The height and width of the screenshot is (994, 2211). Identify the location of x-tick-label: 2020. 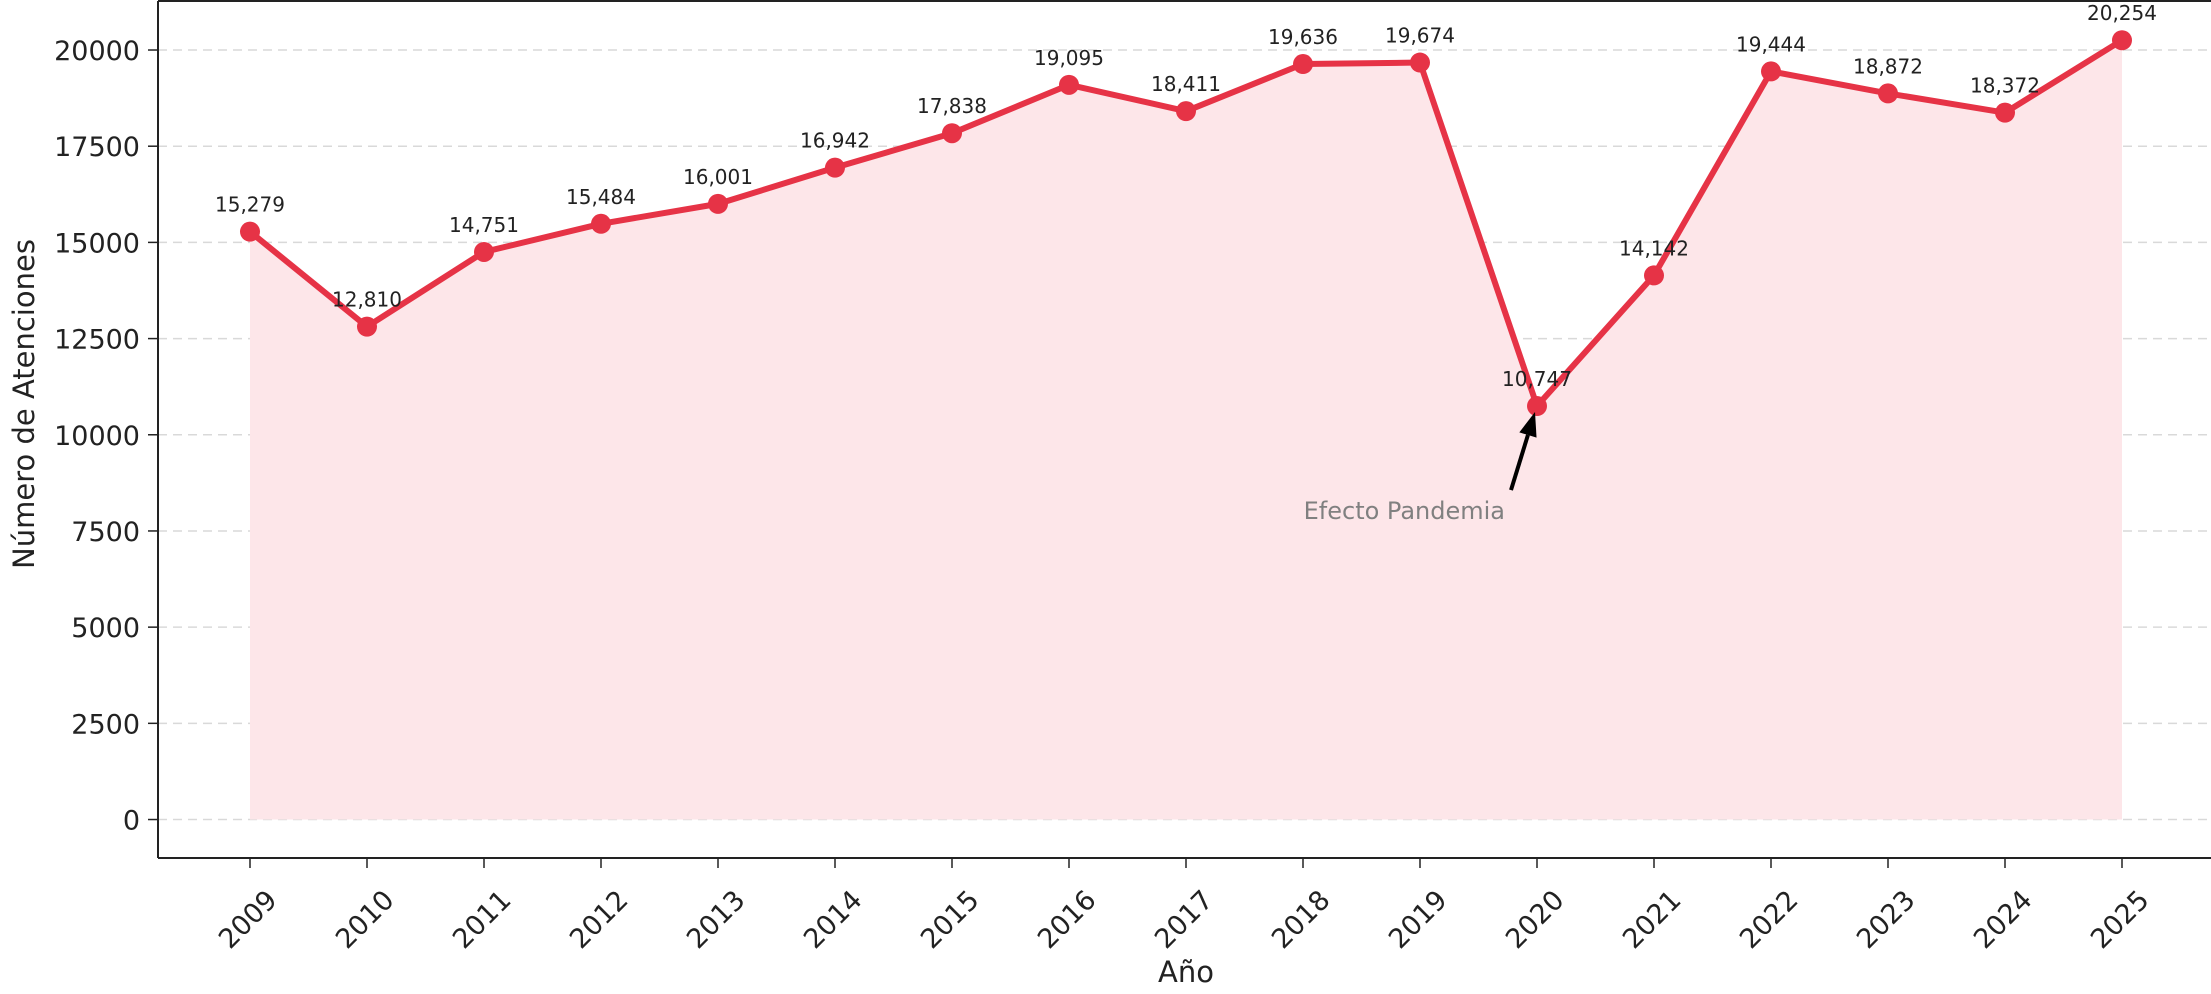
(1535, 920).